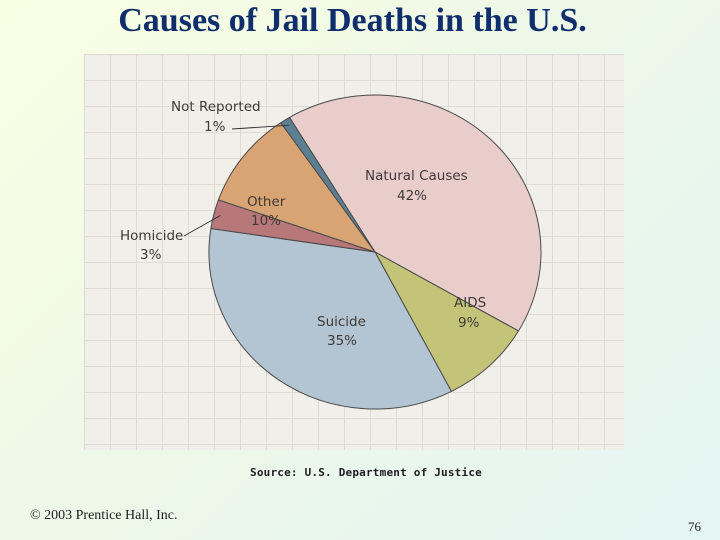  What do you see at coordinates (266, 221) in the screenshot?
I see `slice-value-other: 10%` at bounding box center [266, 221].